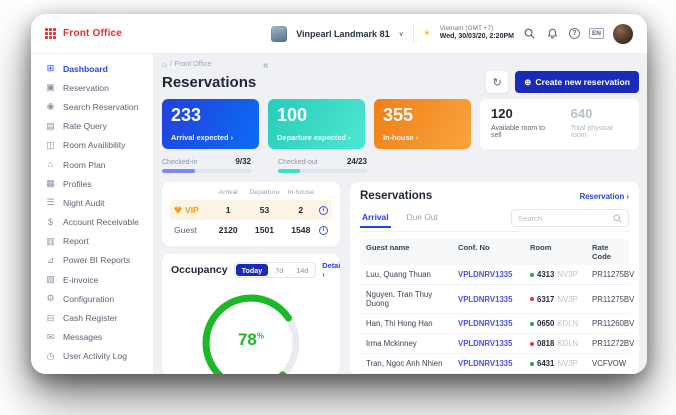 The width and height of the screenshot is (676, 415). I want to click on breadcrumb: ⌂ / Front Office, so click(400, 64).